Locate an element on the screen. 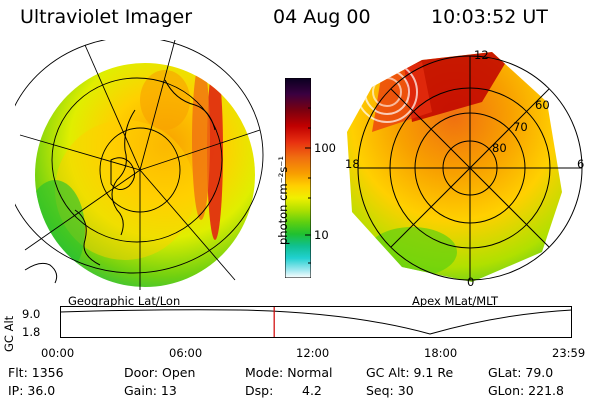  mlt-label-12: 12 is located at coordinates (481, 55).